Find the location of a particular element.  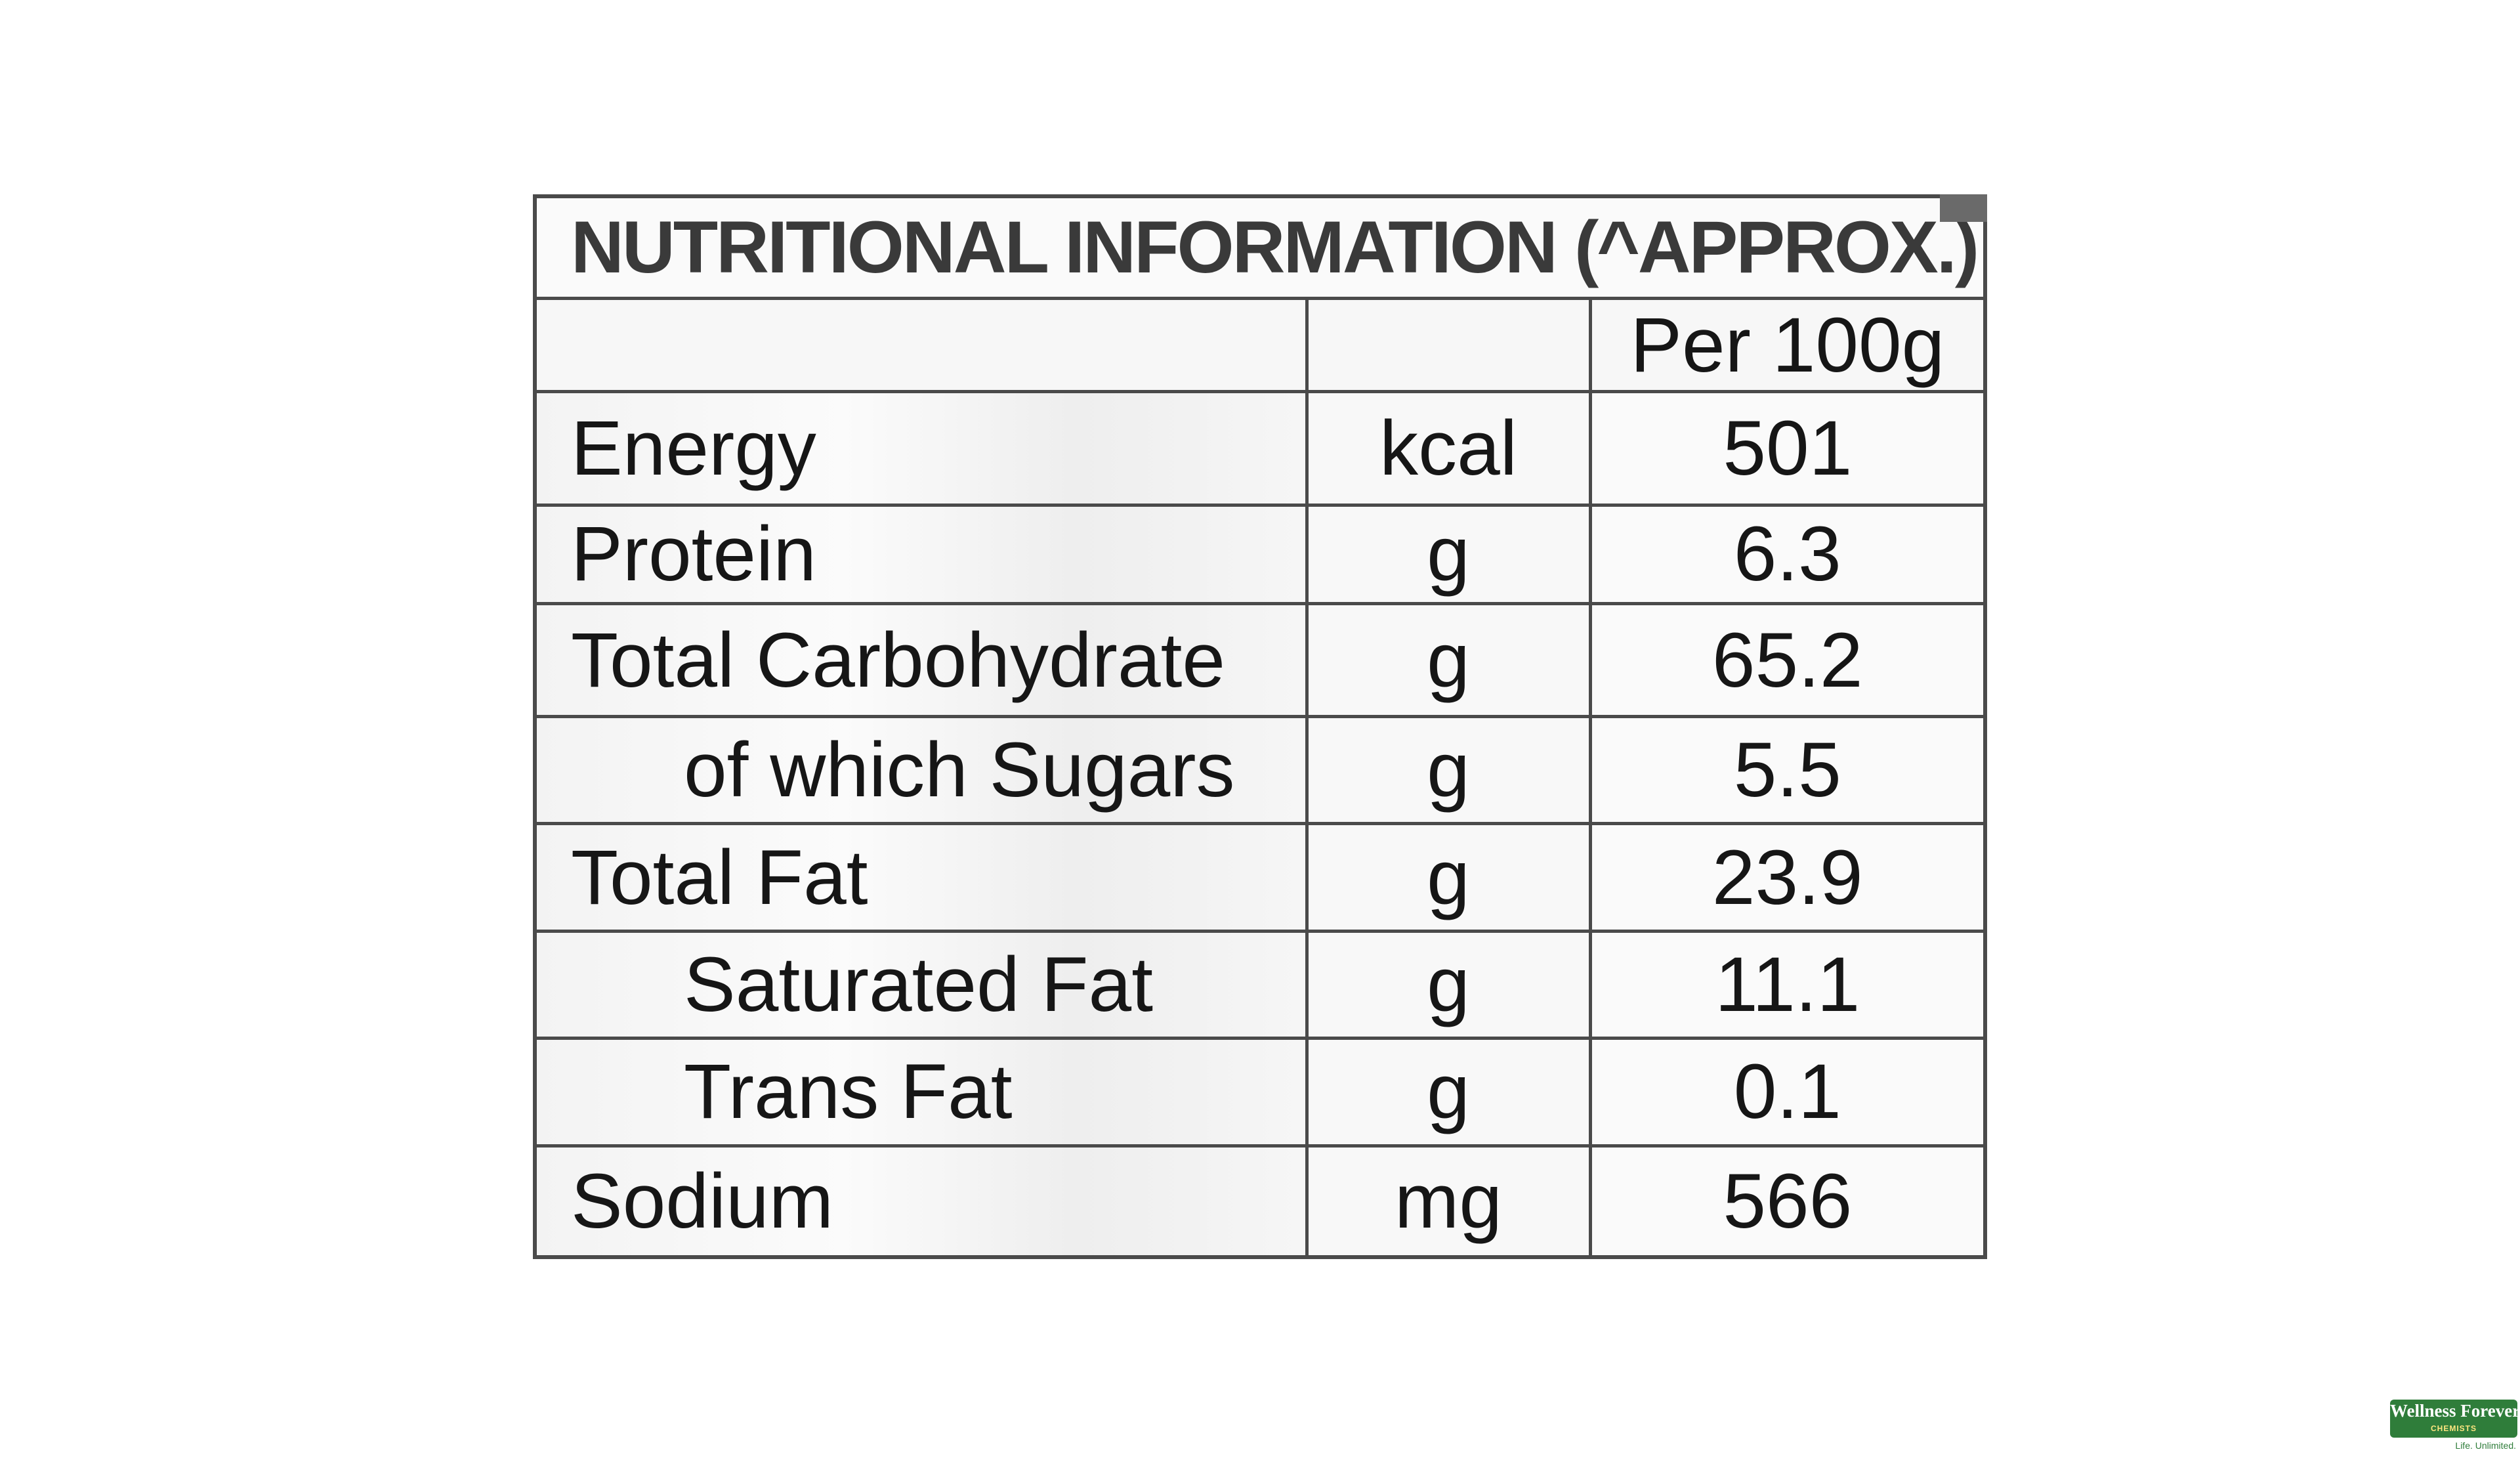

nutrient-value: 5.5 is located at coordinates (1786, 770).